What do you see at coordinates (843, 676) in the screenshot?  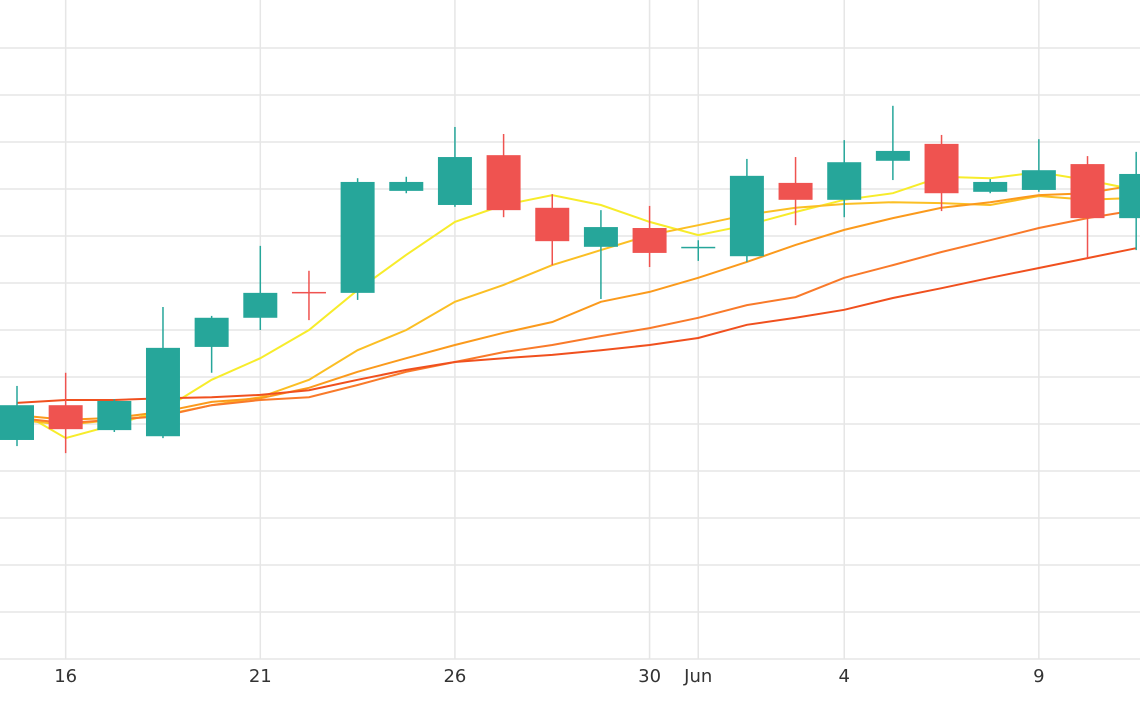 I see `x-tick-label: 4` at bounding box center [843, 676].